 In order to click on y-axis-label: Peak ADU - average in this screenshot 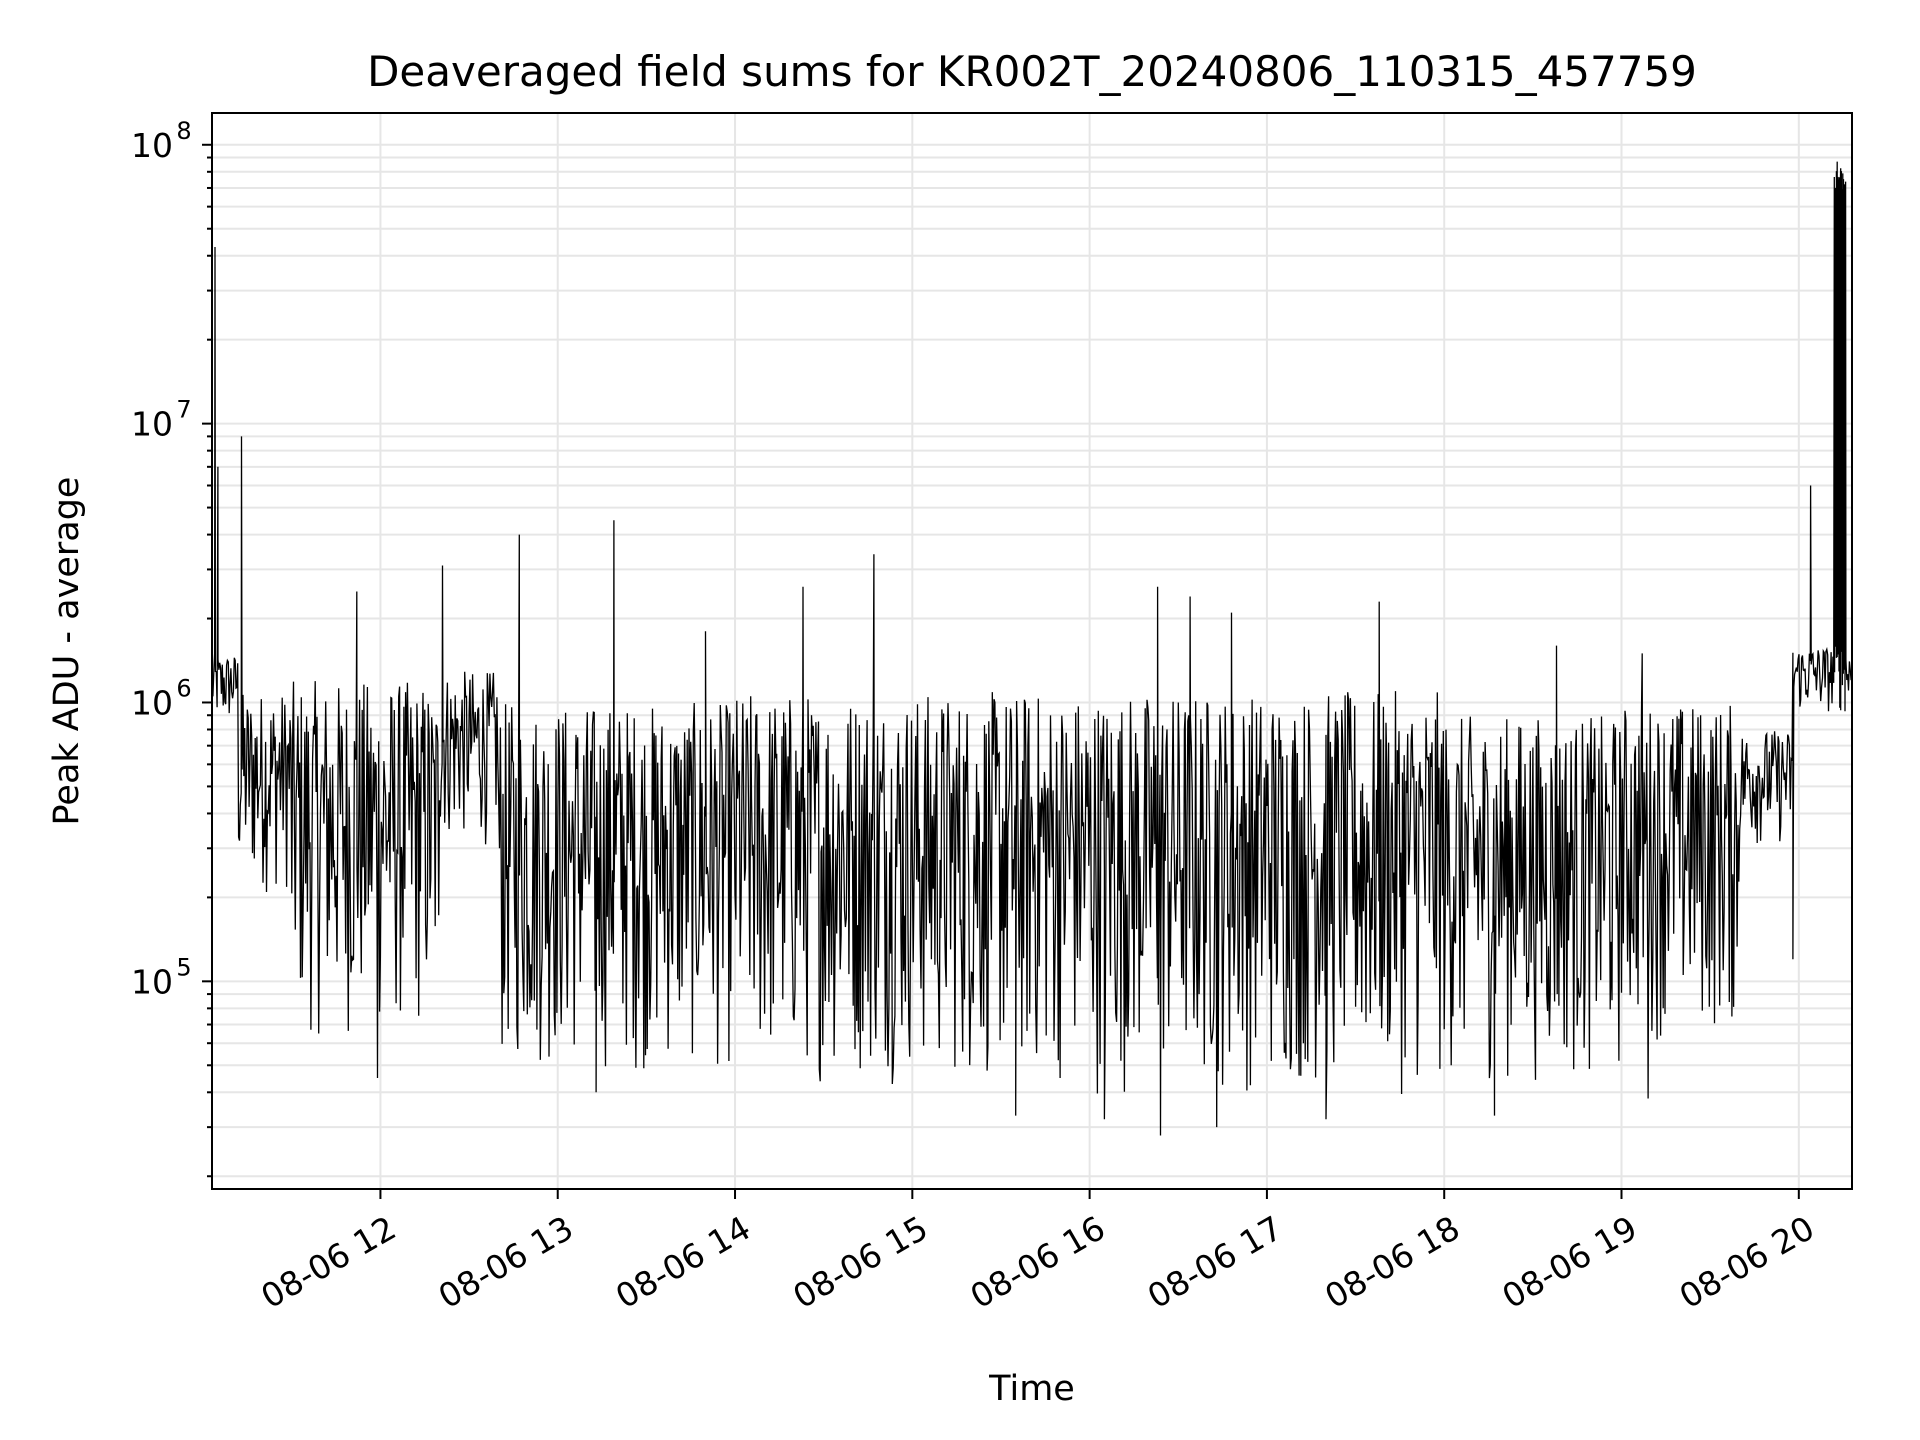, I will do `click(67, 651)`.